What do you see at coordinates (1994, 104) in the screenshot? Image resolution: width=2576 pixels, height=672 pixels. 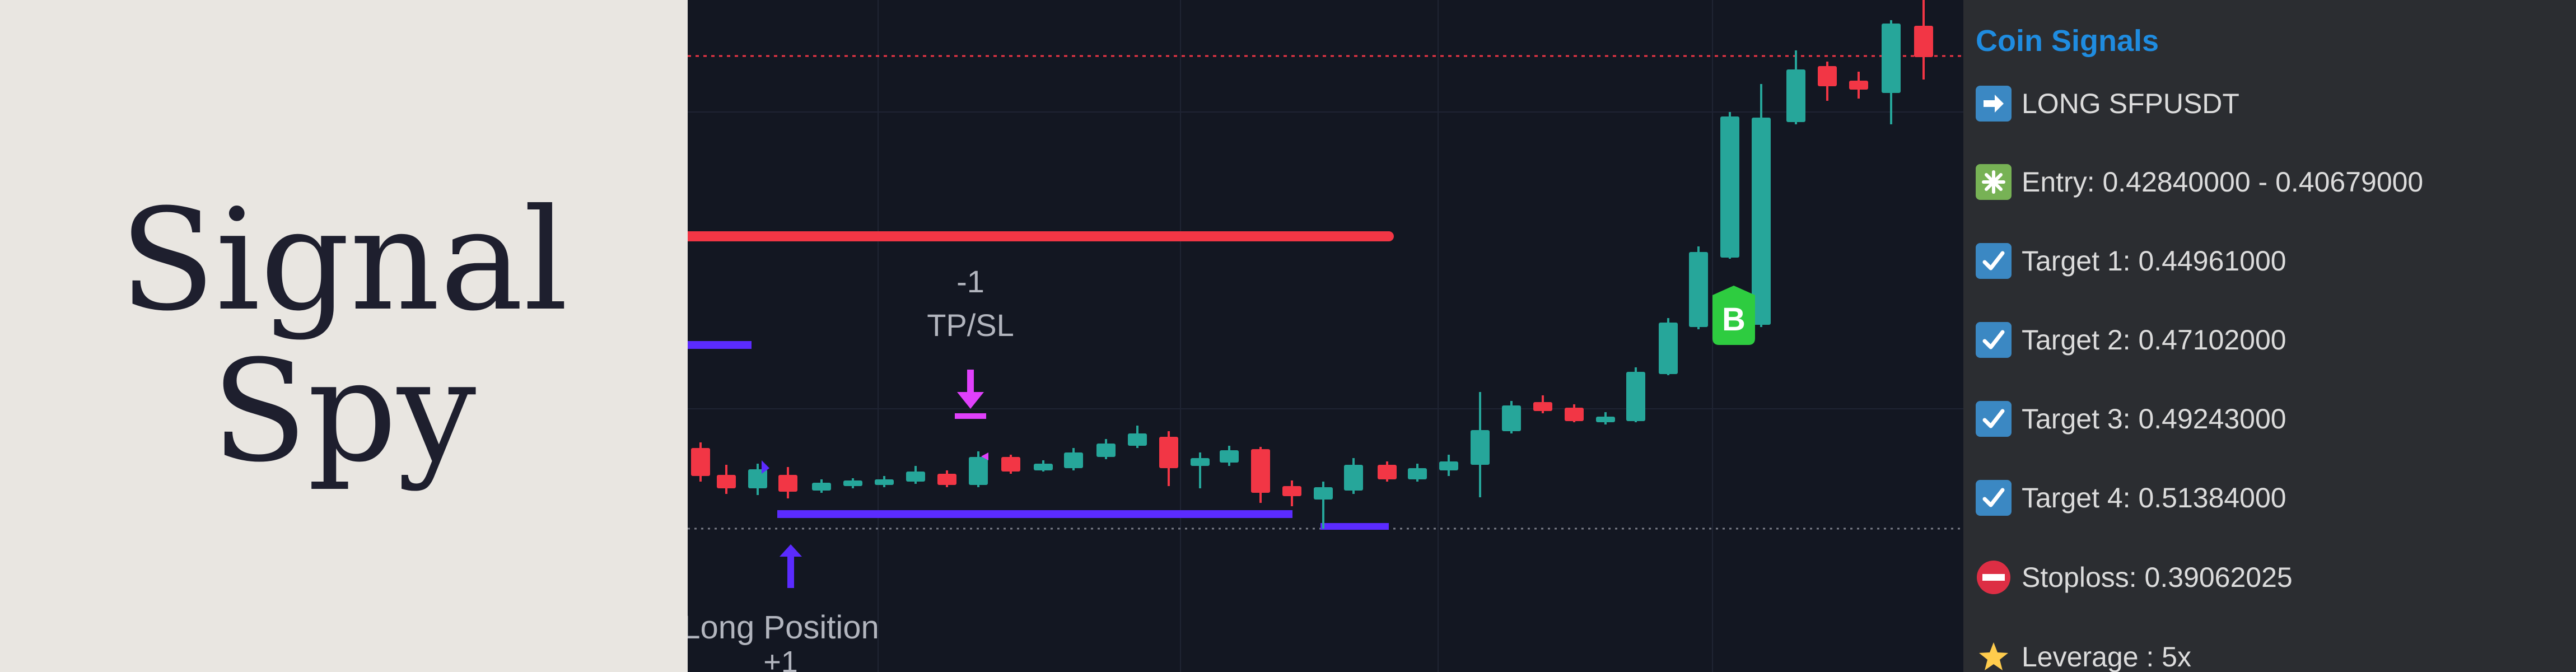 I see `right-arrow-icon` at bounding box center [1994, 104].